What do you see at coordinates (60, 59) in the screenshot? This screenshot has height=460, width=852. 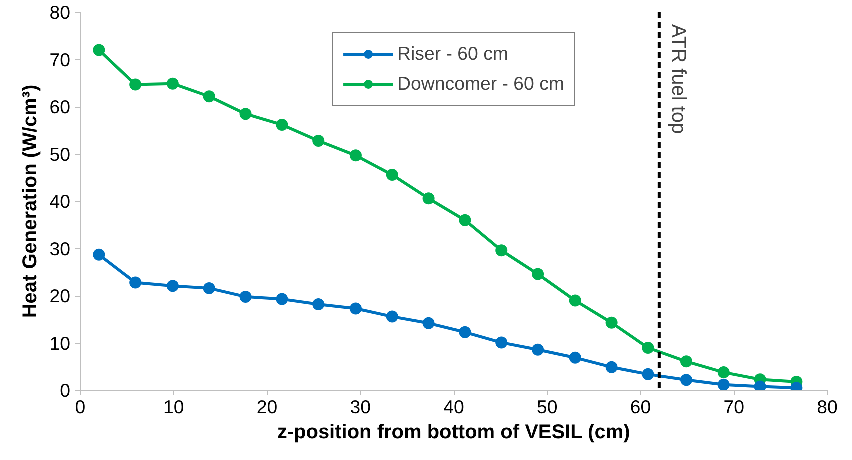 I see `y-tick-label: 70` at bounding box center [60, 59].